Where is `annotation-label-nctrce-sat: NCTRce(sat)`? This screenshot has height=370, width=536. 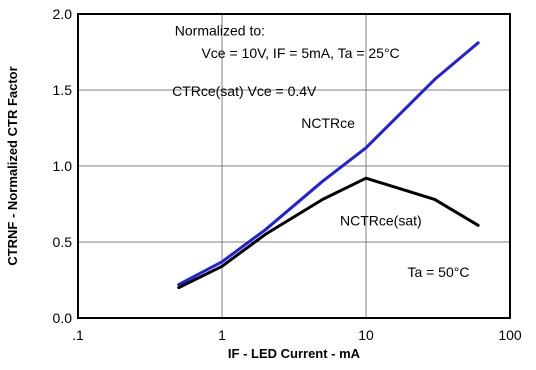 annotation-label-nctrce-sat: NCTRce(sat) is located at coordinates (381, 220).